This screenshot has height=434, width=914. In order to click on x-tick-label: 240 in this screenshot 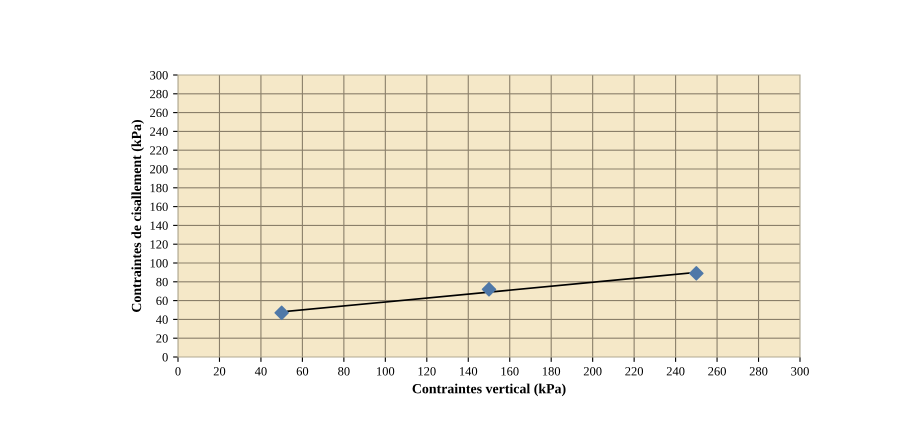, I will do `click(675, 371)`.